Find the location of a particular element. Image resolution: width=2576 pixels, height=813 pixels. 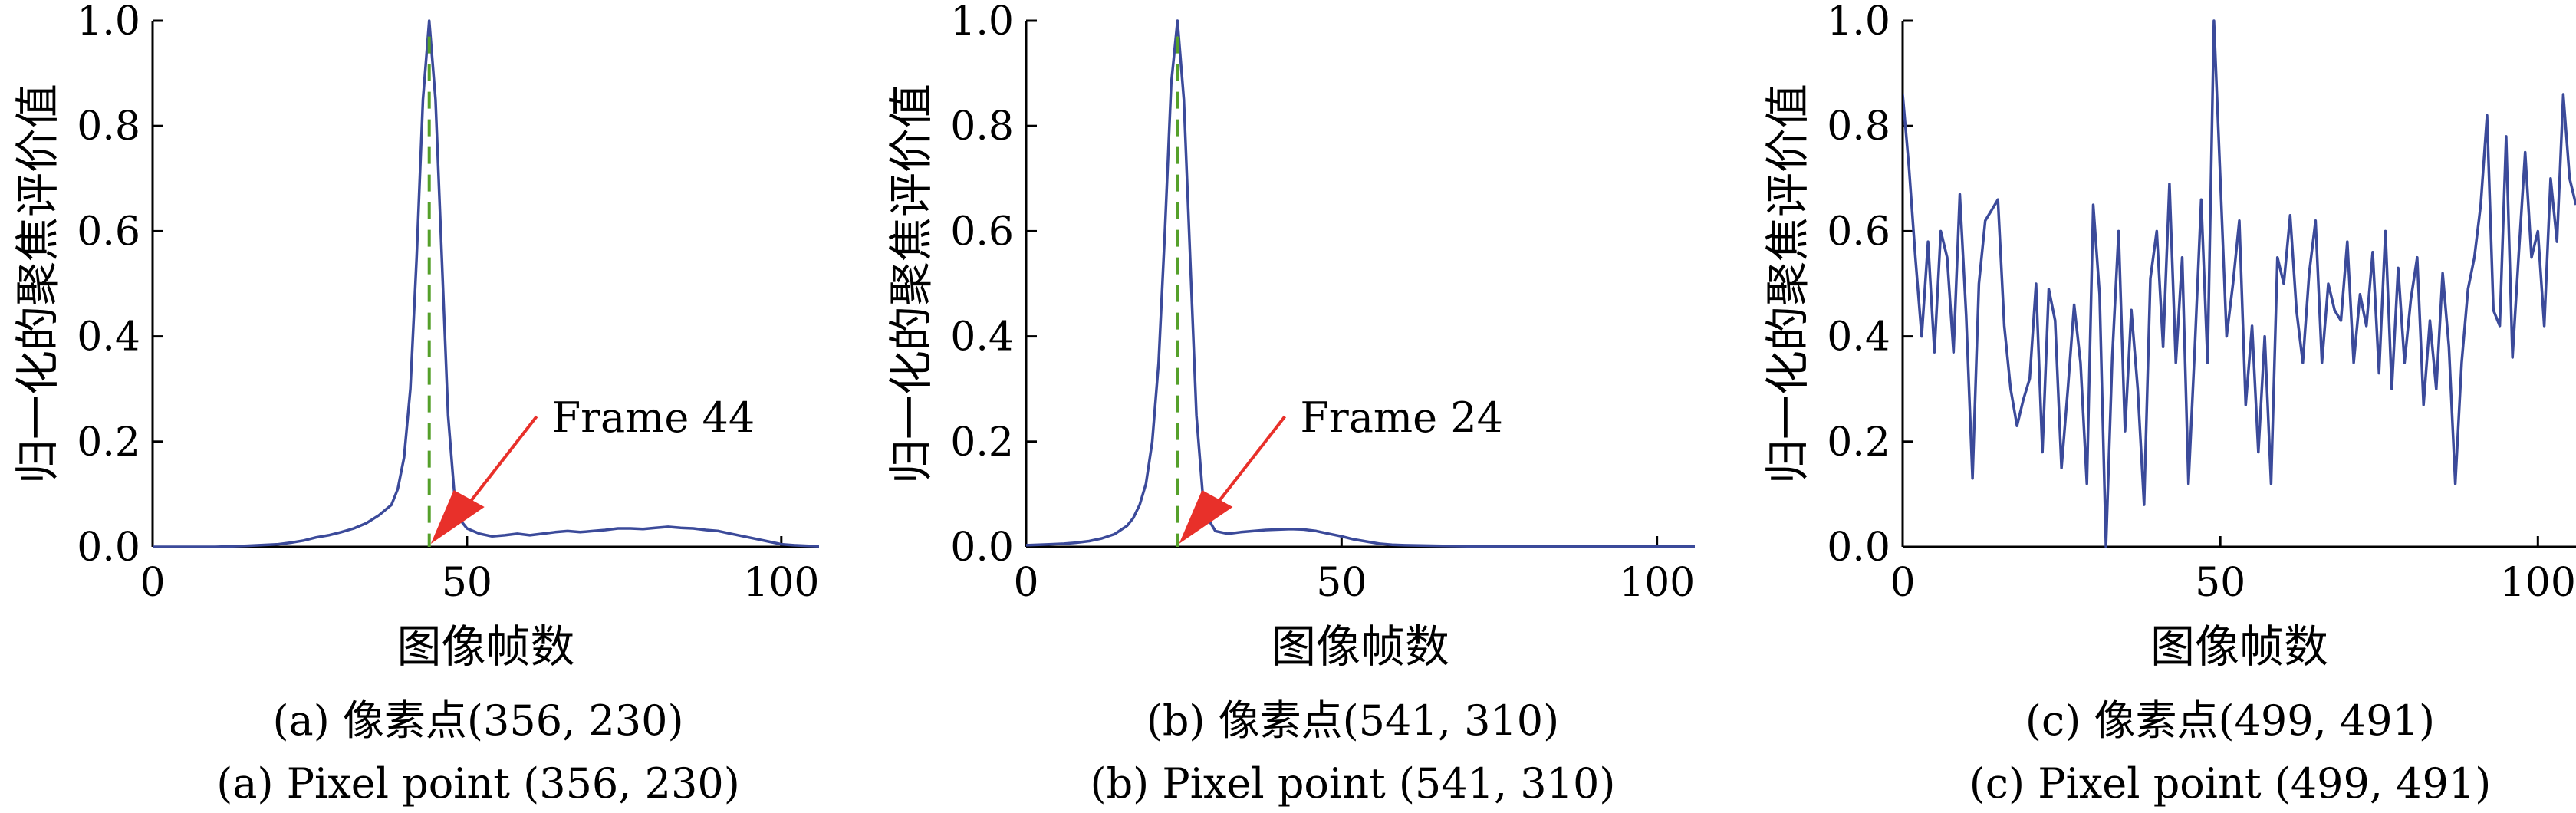

caption-en: (c) Pixel point (499, 491) is located at coordinates (2230, 783).